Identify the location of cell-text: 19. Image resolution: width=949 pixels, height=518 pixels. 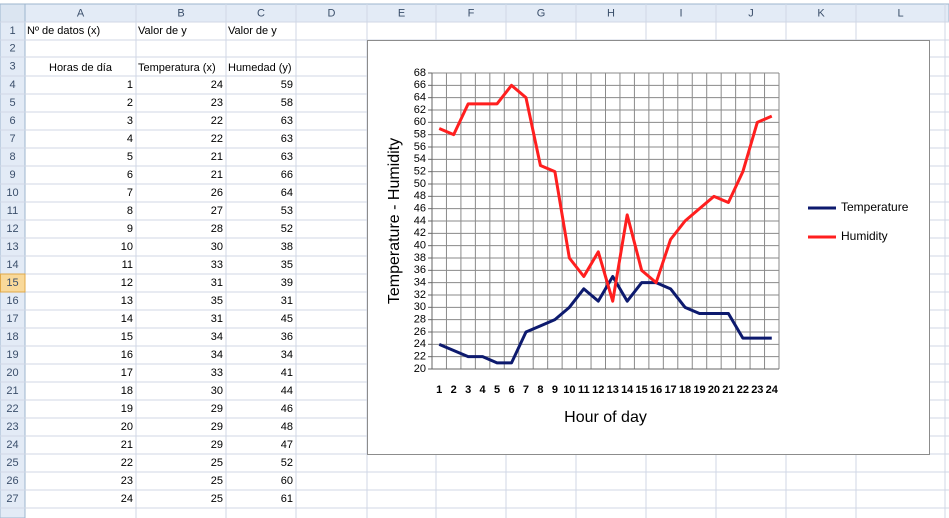
(127, 409).